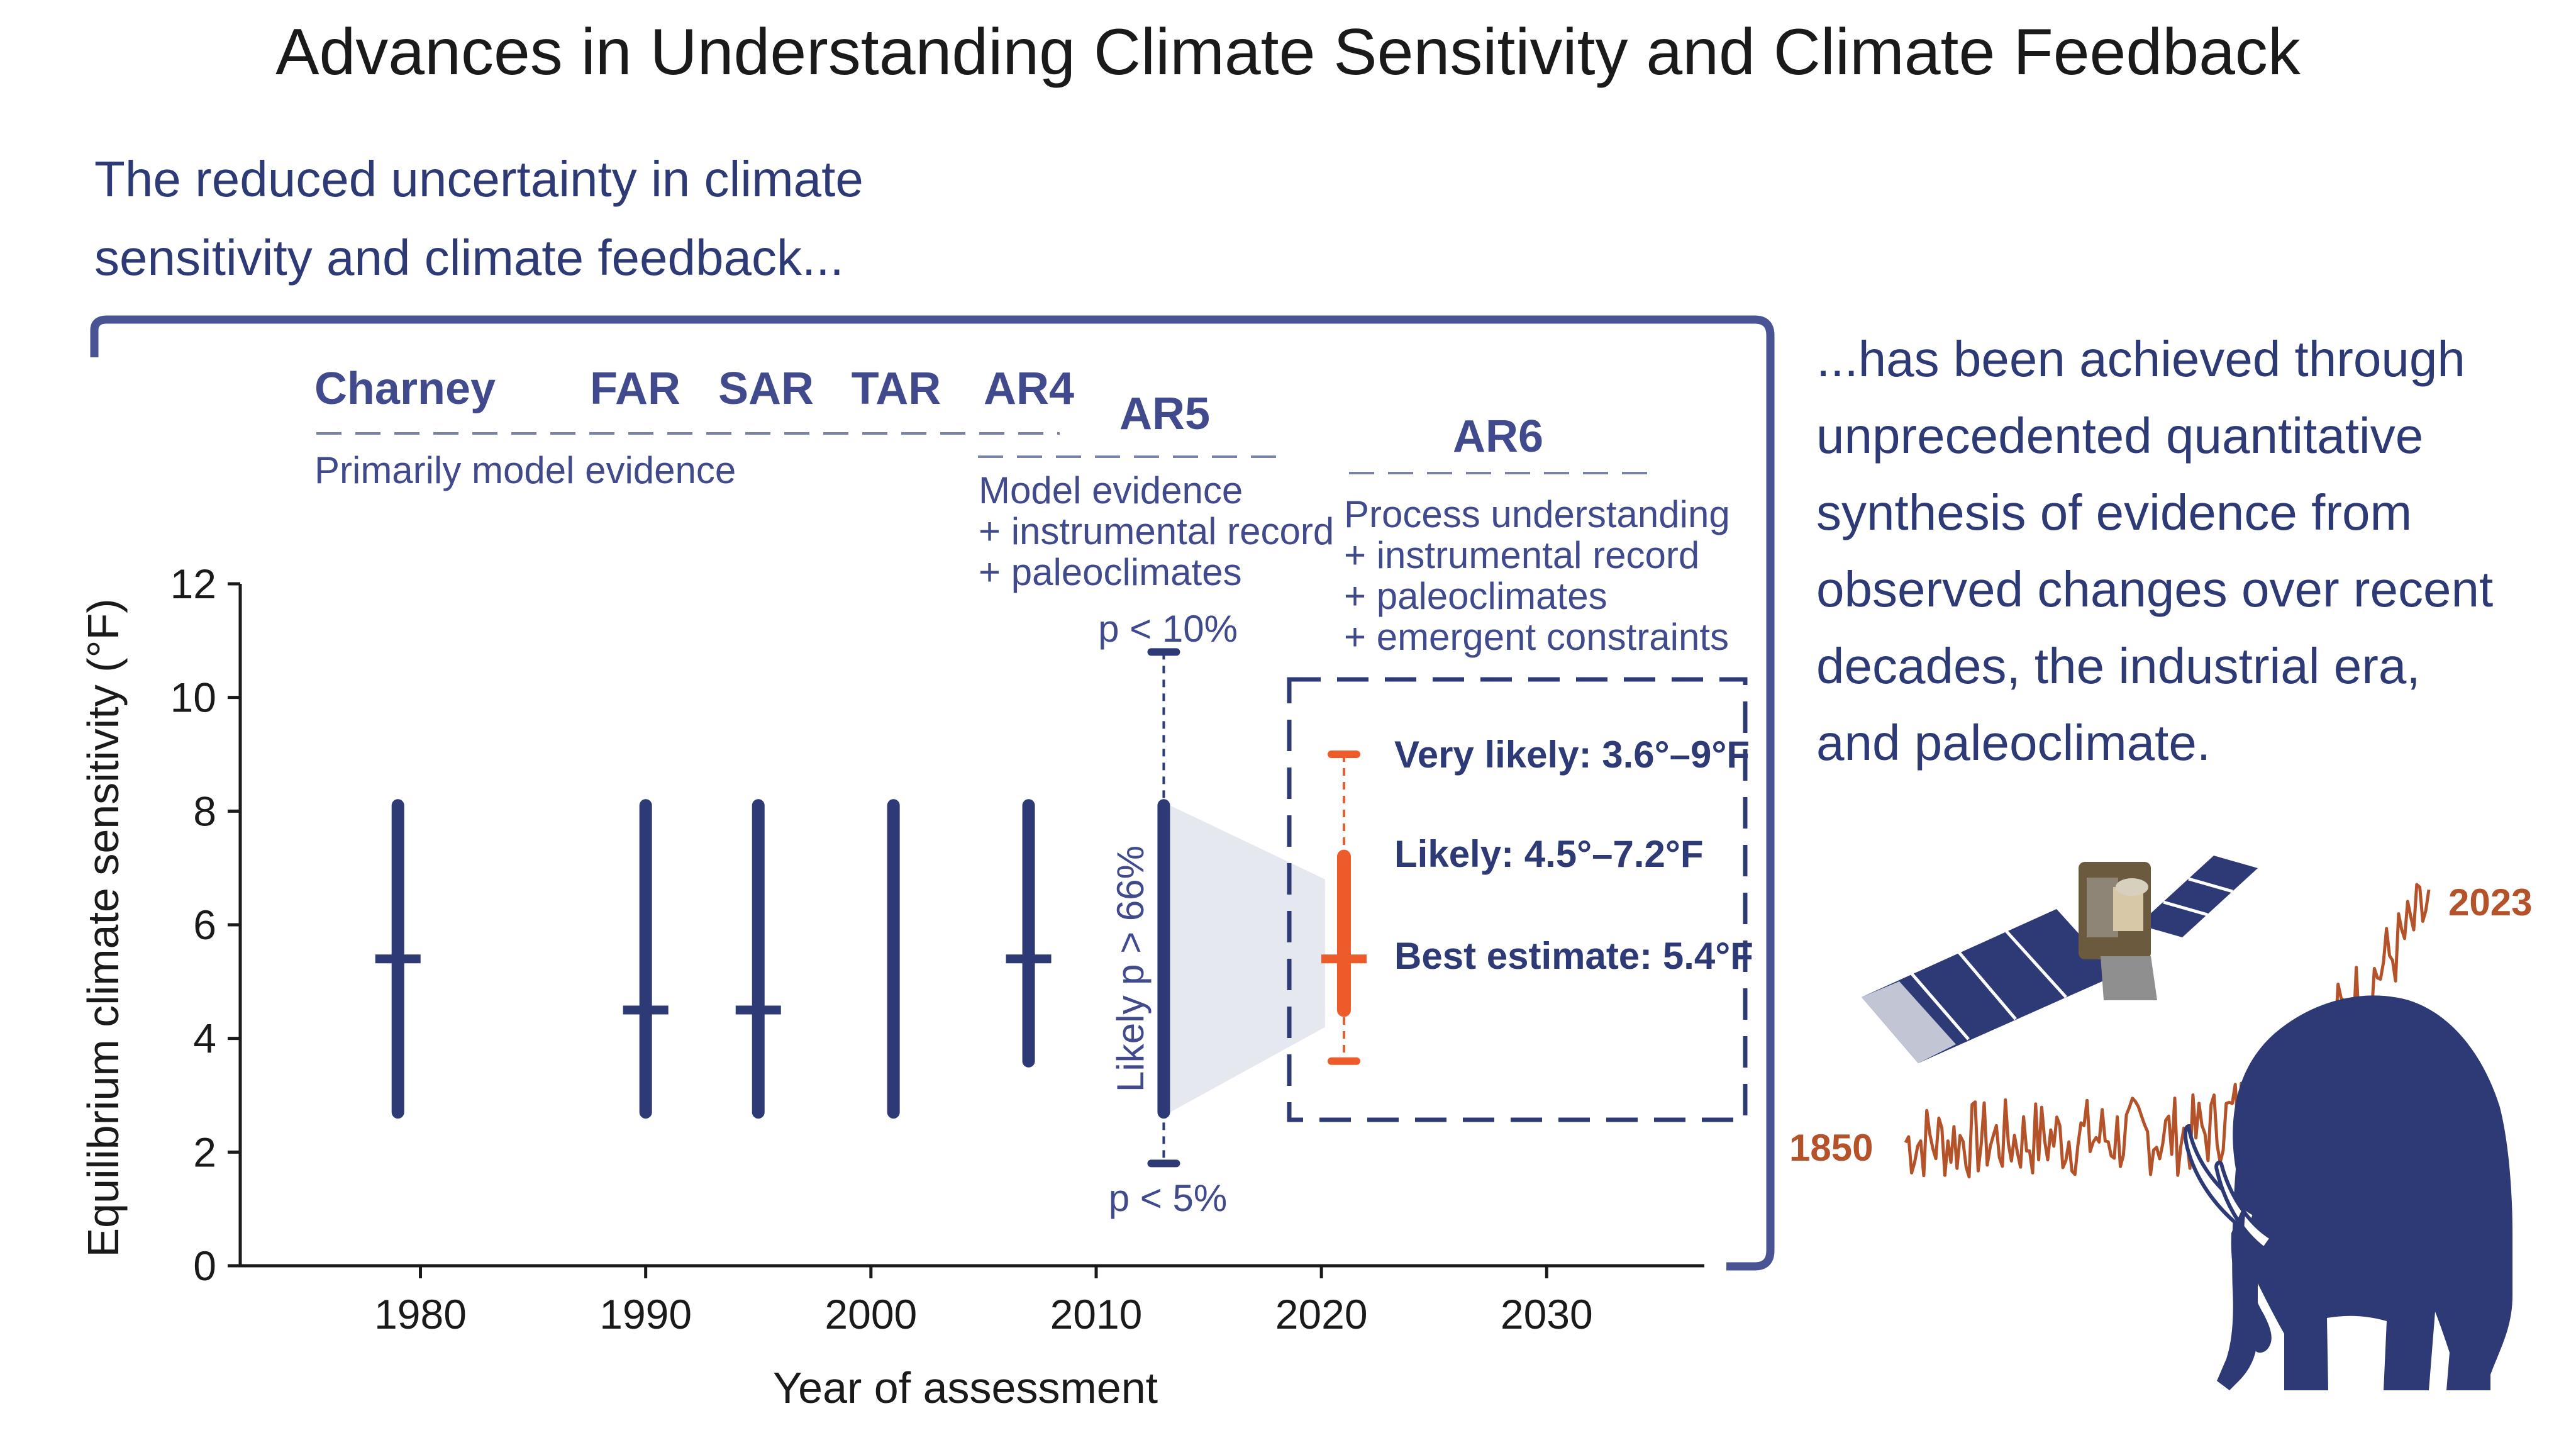 This screenshot has width=2576, height=1440. What do you see at coordinates (193, 697) in the screenshot?
I see `y-tick-label: 10` at bounding box center [193, 697].